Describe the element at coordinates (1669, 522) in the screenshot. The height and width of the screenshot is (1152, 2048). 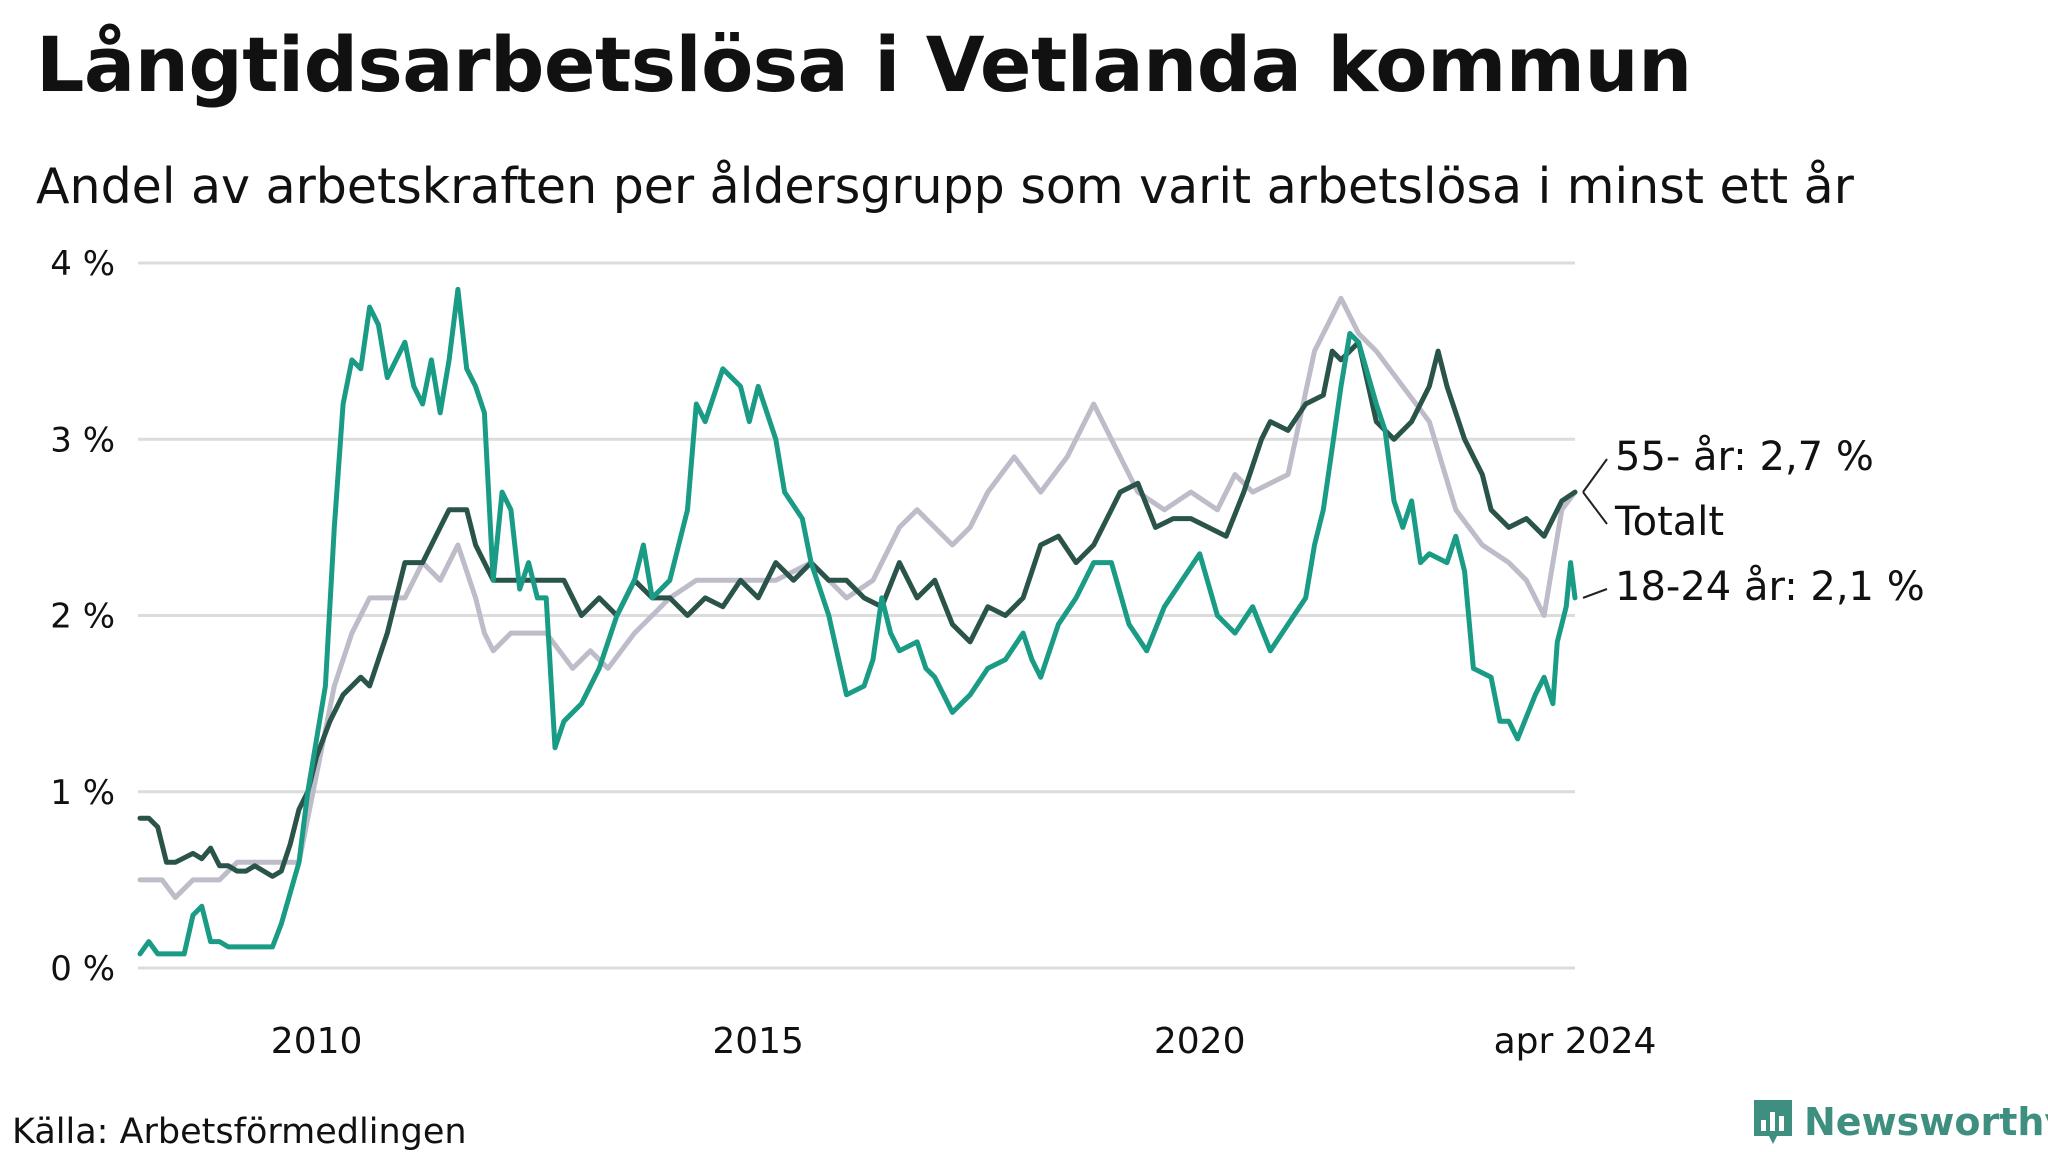
I see `series-end-label: Totalt` at that location.